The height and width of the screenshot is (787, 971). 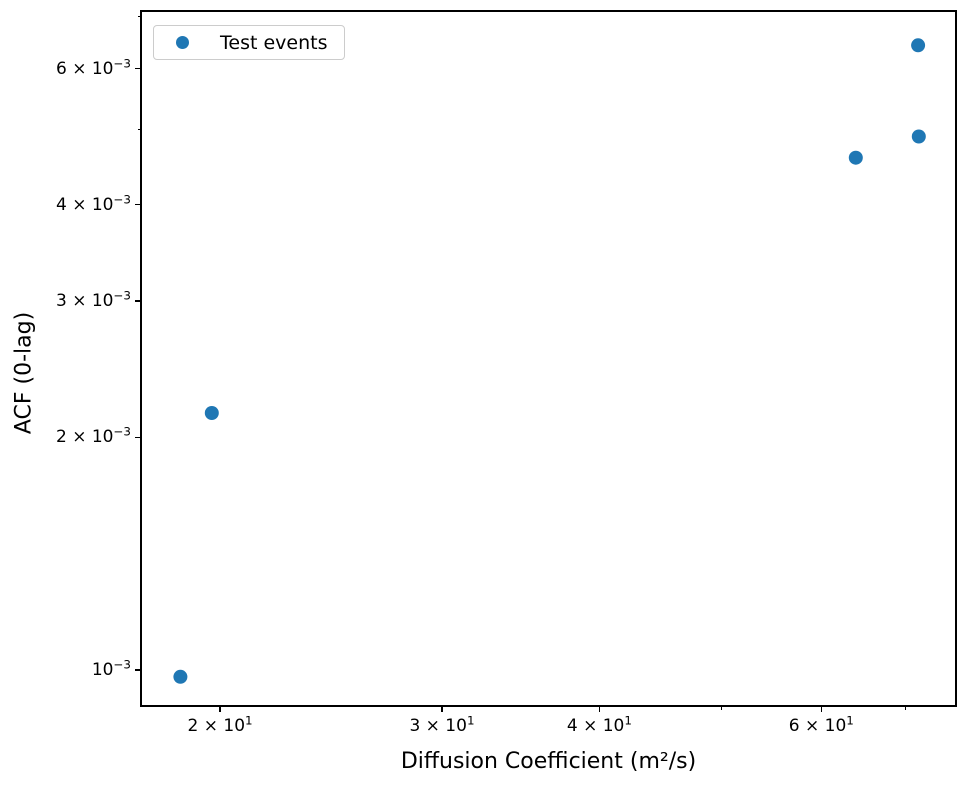 I want to click on y-tick-label: 3 × 10⁻³, so click(x=93, y=300).